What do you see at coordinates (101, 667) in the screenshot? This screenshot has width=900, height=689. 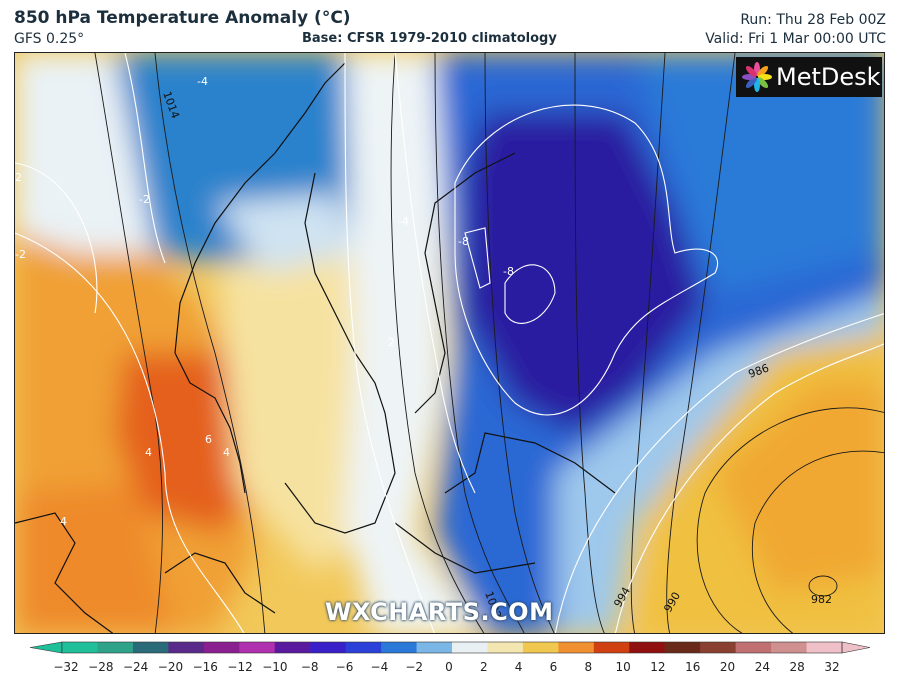 I see `colorbar-tick-label: −28` at bounding box center [101, 667].